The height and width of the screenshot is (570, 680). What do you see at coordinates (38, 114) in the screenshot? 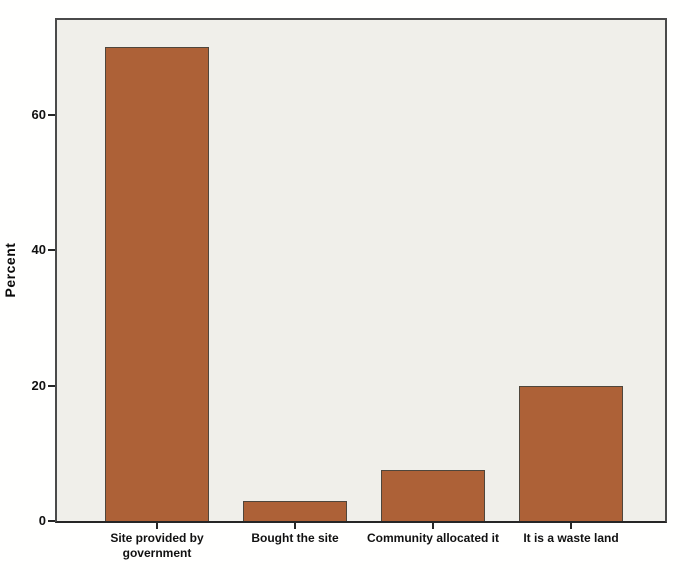
I see `y-tick-label: 60` at bounding box center [38, 114].